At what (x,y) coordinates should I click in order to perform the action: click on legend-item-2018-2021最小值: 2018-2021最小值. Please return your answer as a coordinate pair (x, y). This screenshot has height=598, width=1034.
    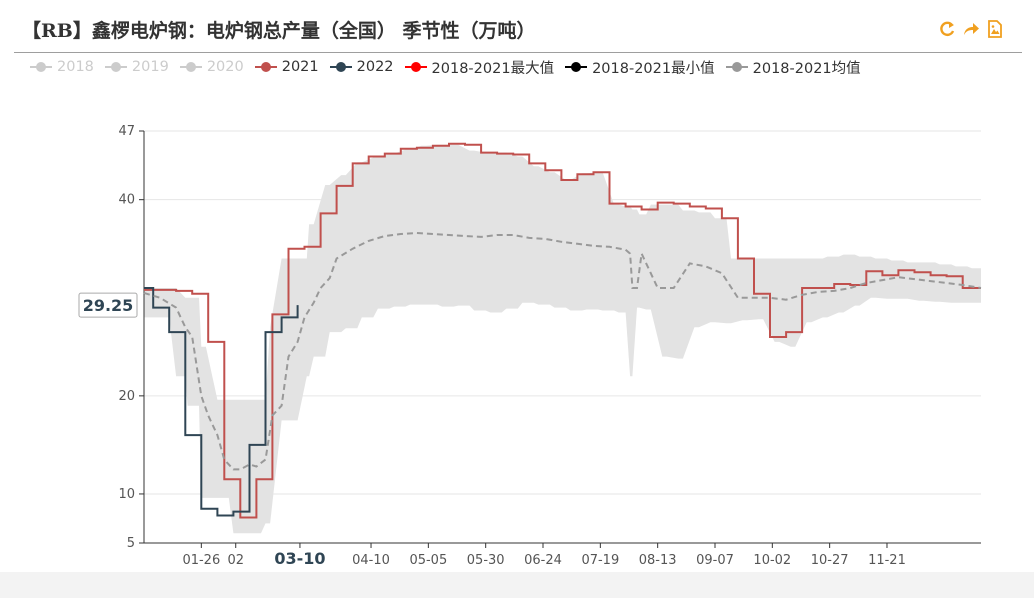
    Looking at the image, I should click on (640, 67).